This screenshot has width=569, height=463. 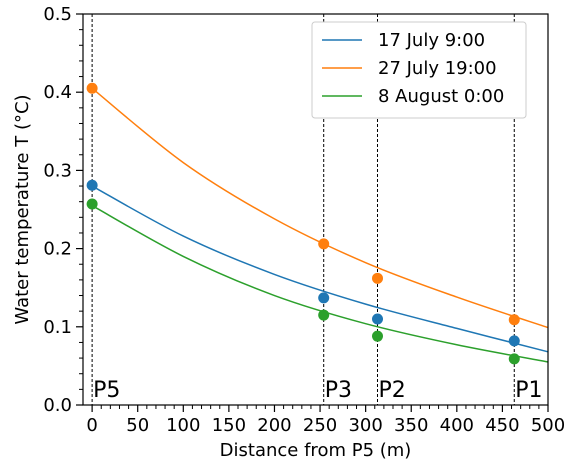 What do you see at coordinates (57, 249) in the screenshot?
I see `y-tick-label: 0.2` at bounding box center [57, 249].